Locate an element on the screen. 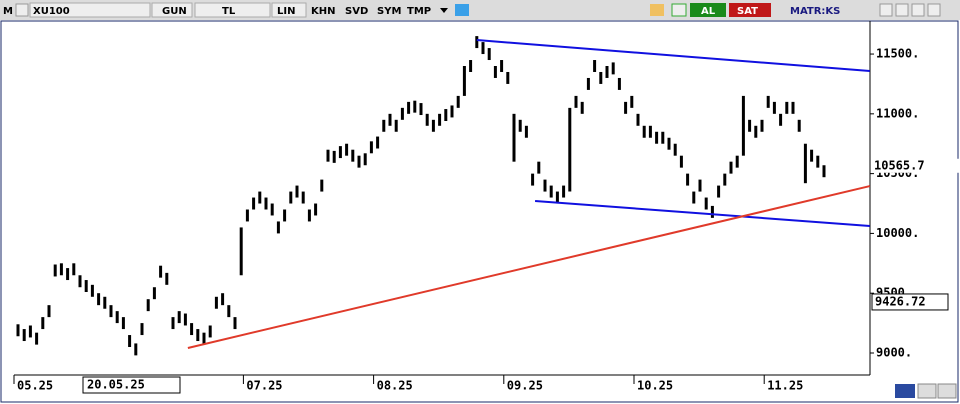 This screenshot has height=404, width=960. cursor-date: 20.05.25 is located at coordinates (116, 385).